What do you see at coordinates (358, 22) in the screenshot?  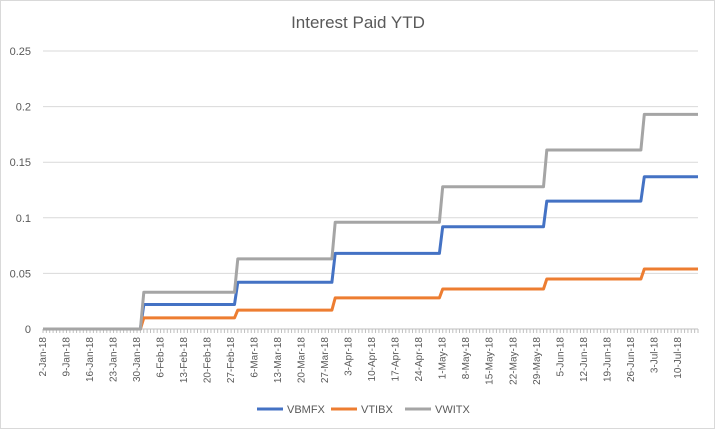 I see `chart-title: Interest Paid YTD` at bounding box center [358, 22].